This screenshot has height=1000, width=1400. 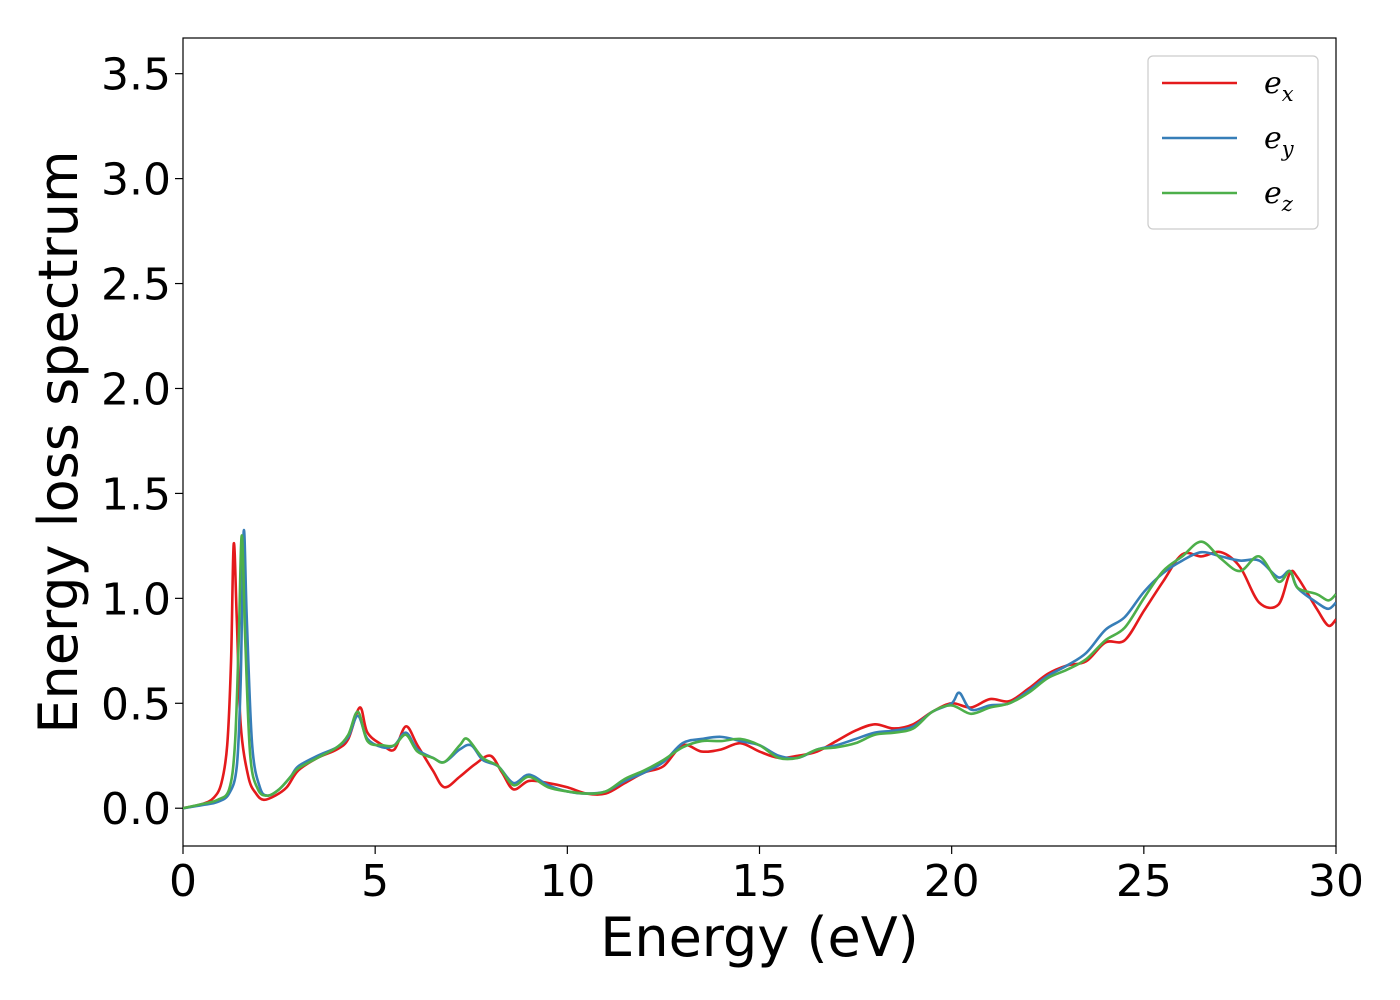 I want to click on x-axis: 0 5 10 15 20 25 30, so click(x=766, y=876).